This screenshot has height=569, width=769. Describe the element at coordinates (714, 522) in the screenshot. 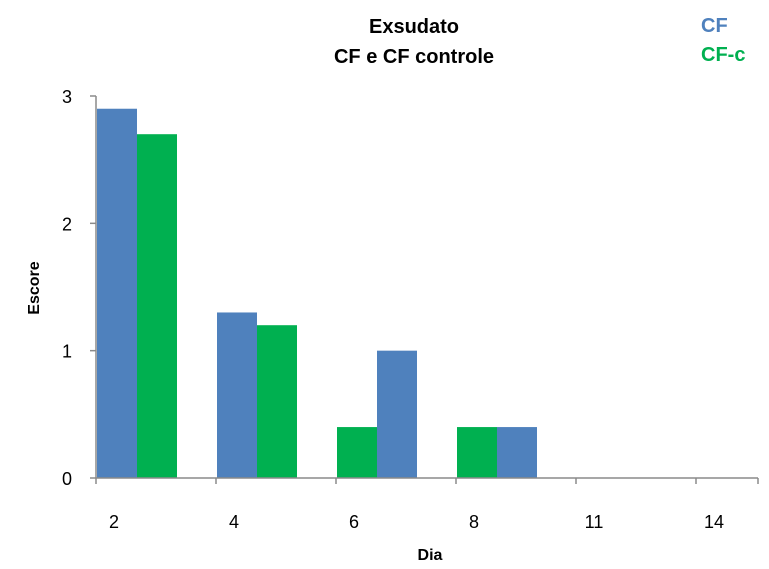

I see `x-tick-label-14: 14` at that location.